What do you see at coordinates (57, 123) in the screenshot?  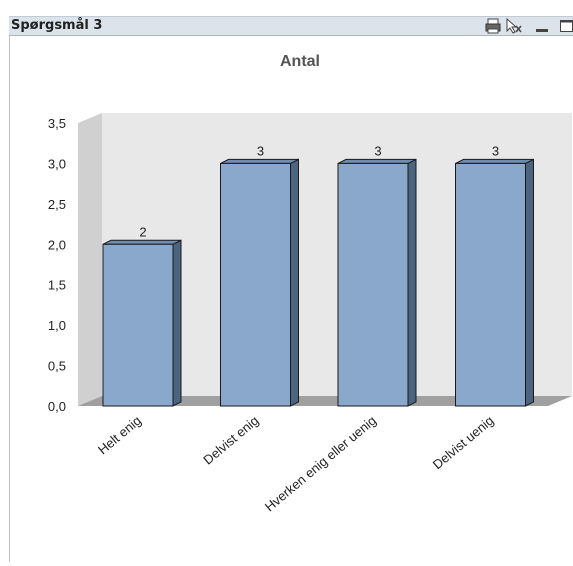 I see `y-tick-label: 3,5` at bounding box center [57, 123].